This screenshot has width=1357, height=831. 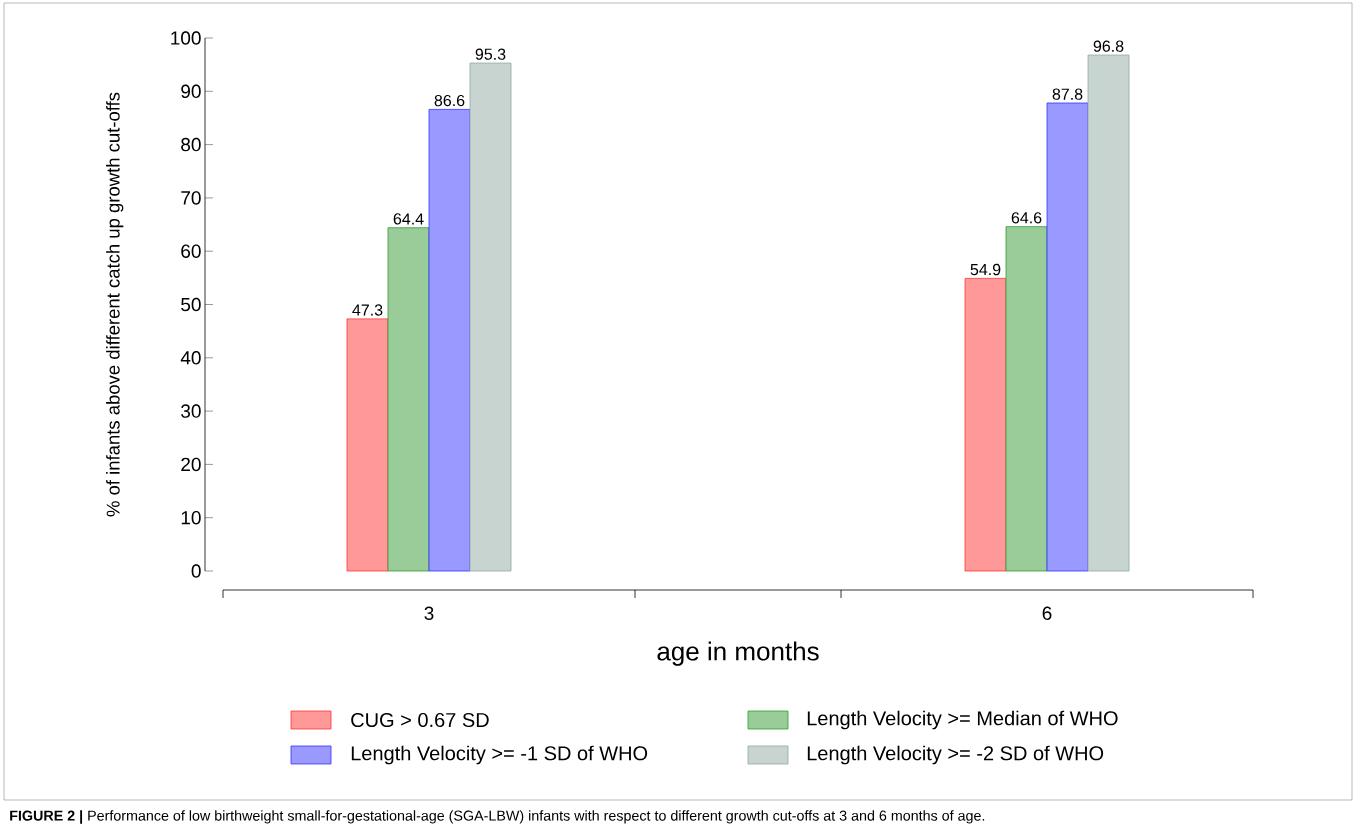 I want to click on data-label: 54.9, so click(x=985, y=269).